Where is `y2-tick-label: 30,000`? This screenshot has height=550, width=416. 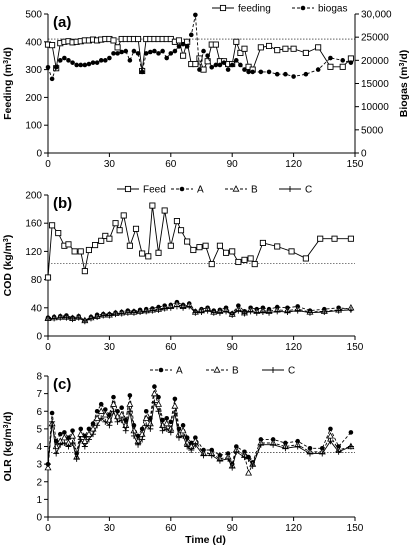
y2-tick-label: 30,000 is located at coordinates (376, 15).